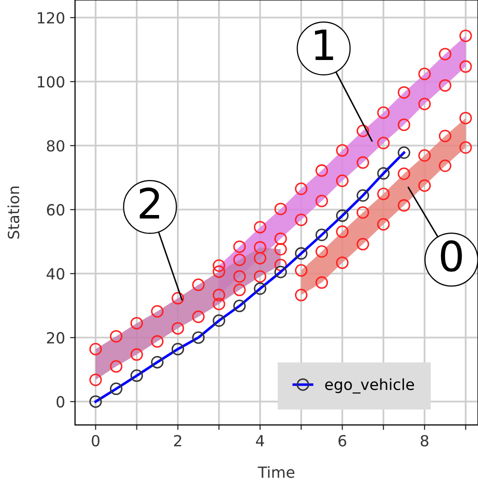 The height and width of the screenshot is (484, 478). What do you see at coordinates (51, 82) in the screenshot?
I see `y-tick-label: 100` at bounding box center [51, 82].